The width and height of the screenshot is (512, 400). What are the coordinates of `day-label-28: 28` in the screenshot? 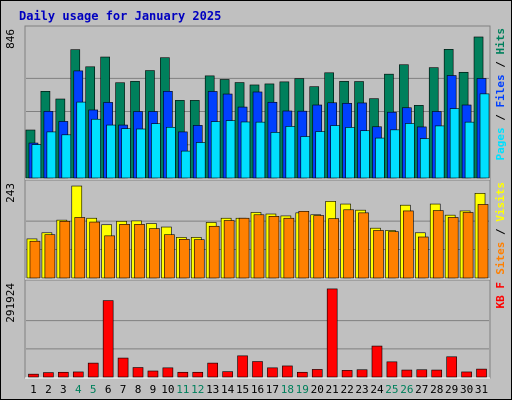 It's located at (436, 389).